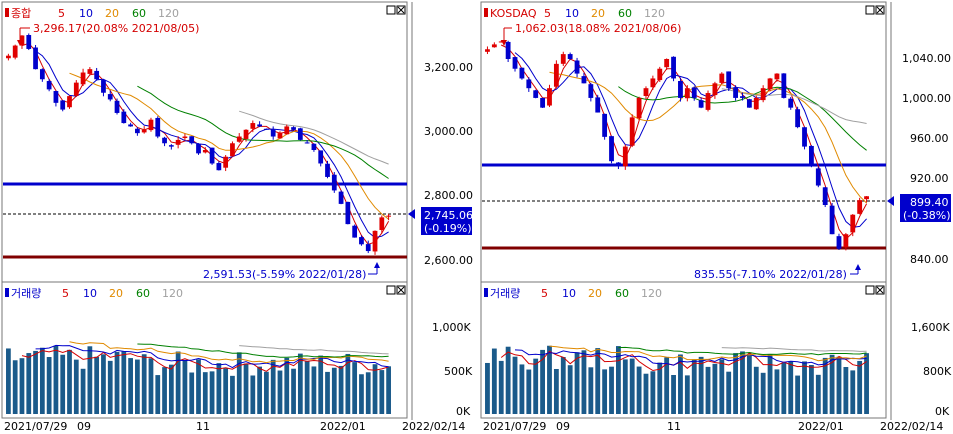  Describe the element at coordinates (448, 195) in the screenshot. I see `y-tick: 2,800.00` at that location.